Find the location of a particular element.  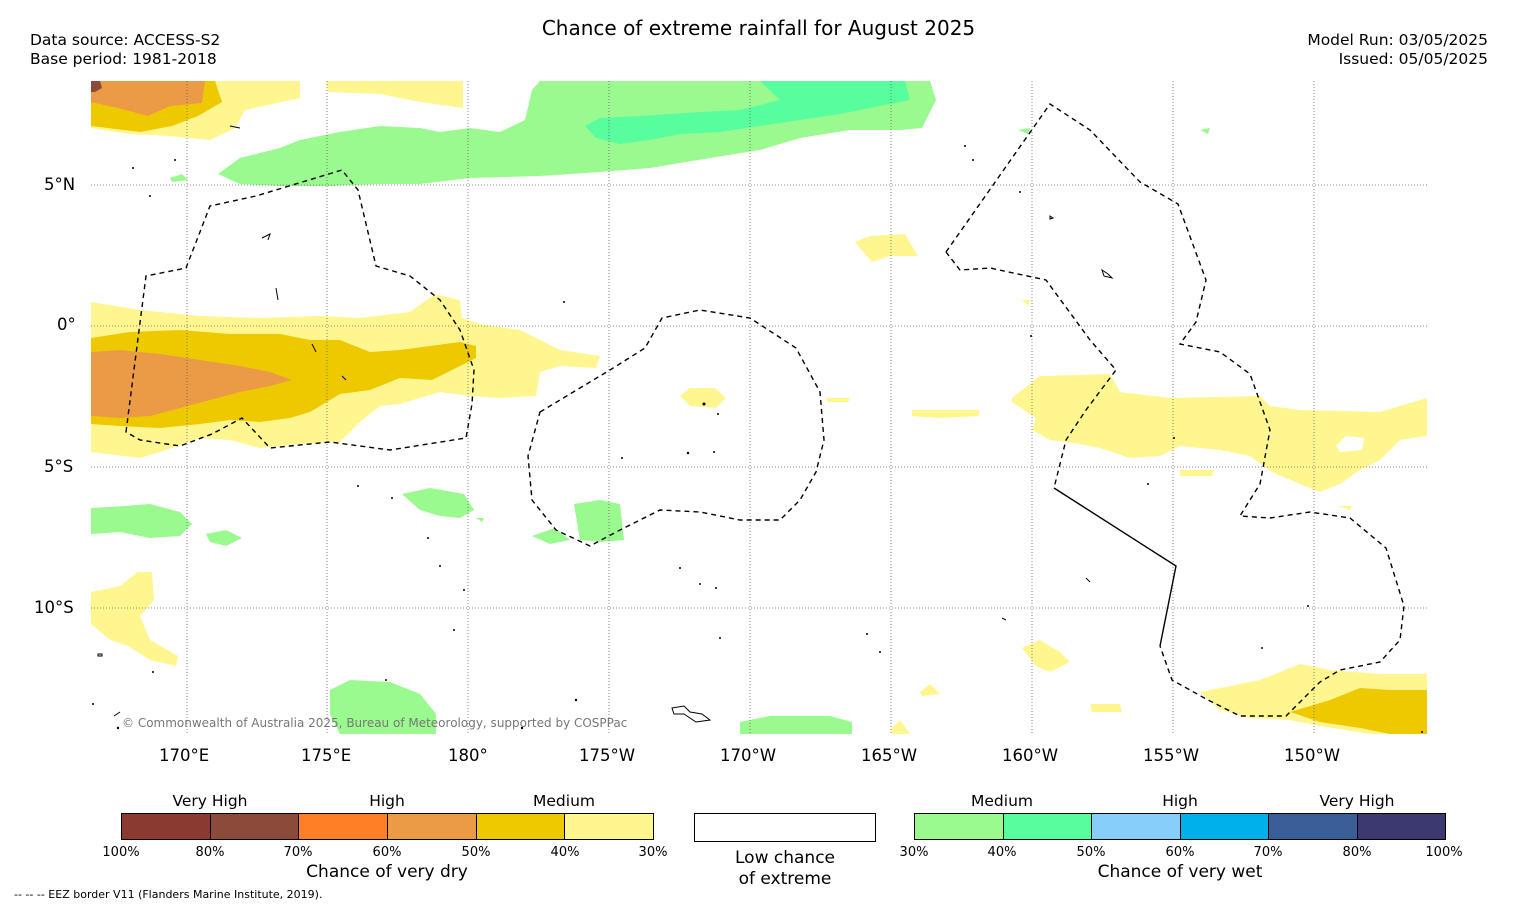

lon-label-180: 180° is located at coordinates (468, 755).